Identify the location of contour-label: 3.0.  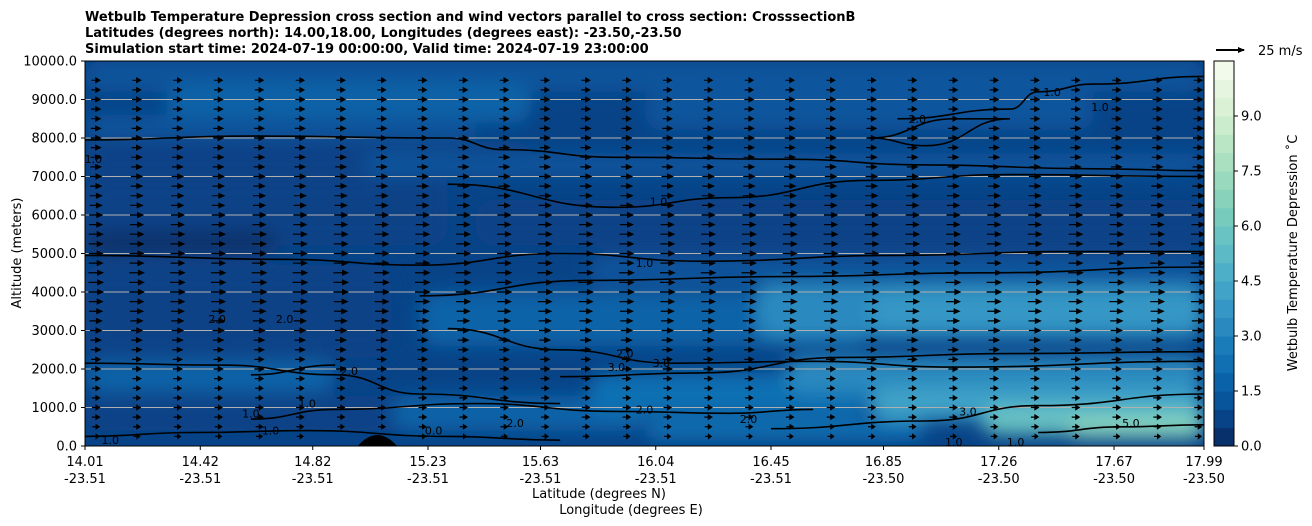
(968, 411).